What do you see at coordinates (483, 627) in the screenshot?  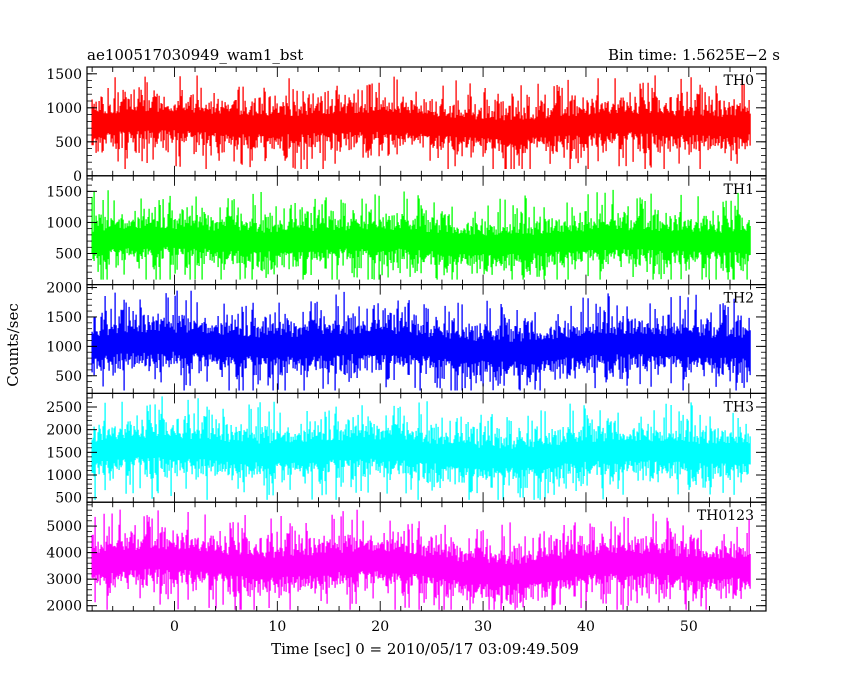 I see `x-tick-label: 30` at bounding box center [483, 627].